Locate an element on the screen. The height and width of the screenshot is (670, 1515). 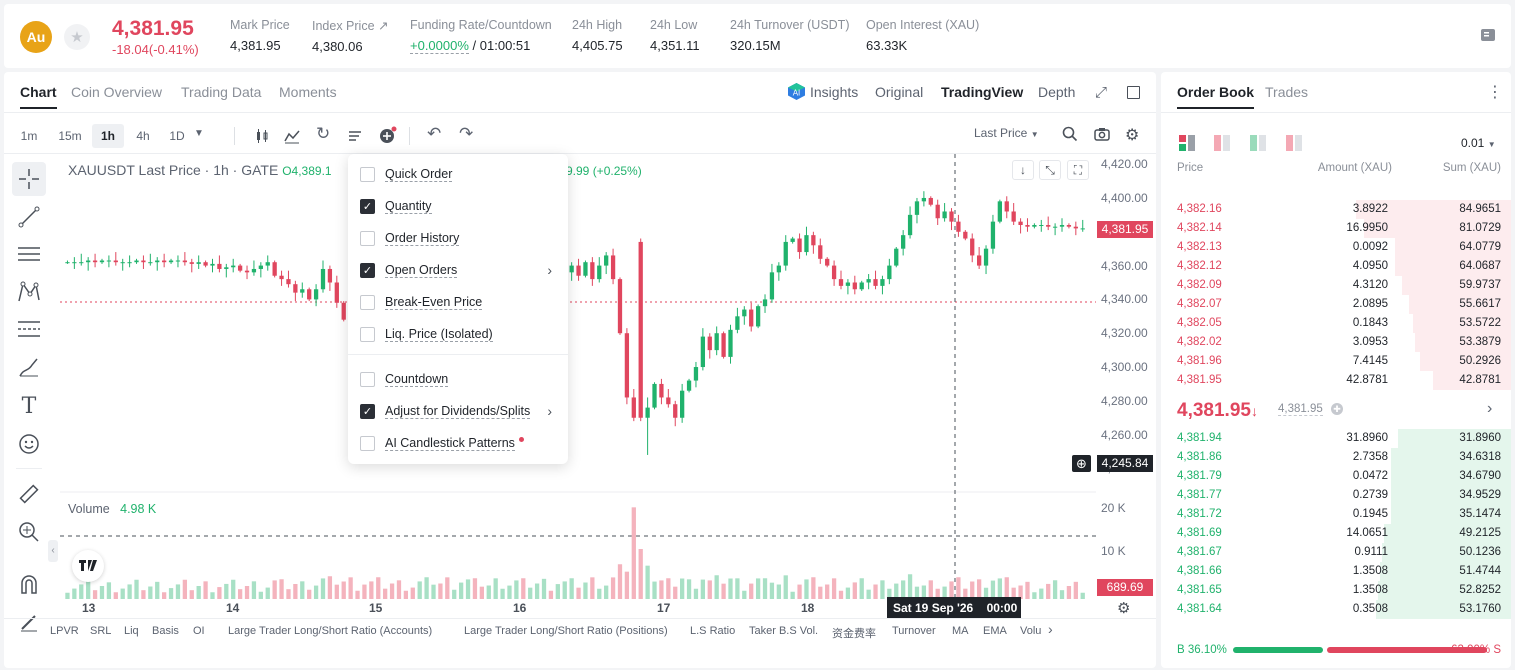
ask-row: 4,382.05 0.1843 53.5722 is located at coordinates (1336, 323).